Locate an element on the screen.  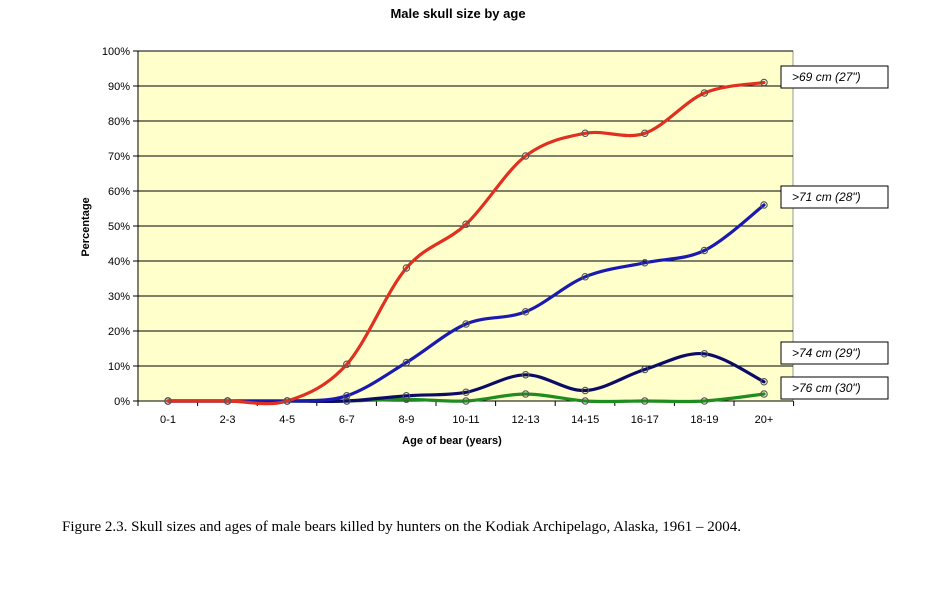
x-tick-label: 10-11 is located at coordinates (465, 420).